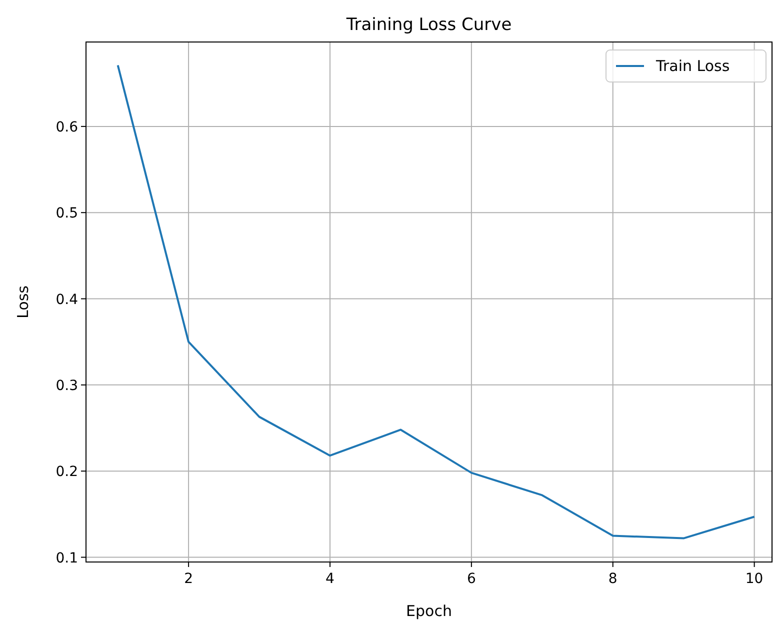  What do you see at coordinates (692, 66) in the screenshot?
I see `legend-label: Train Loss` at bounding box center [692, 66].